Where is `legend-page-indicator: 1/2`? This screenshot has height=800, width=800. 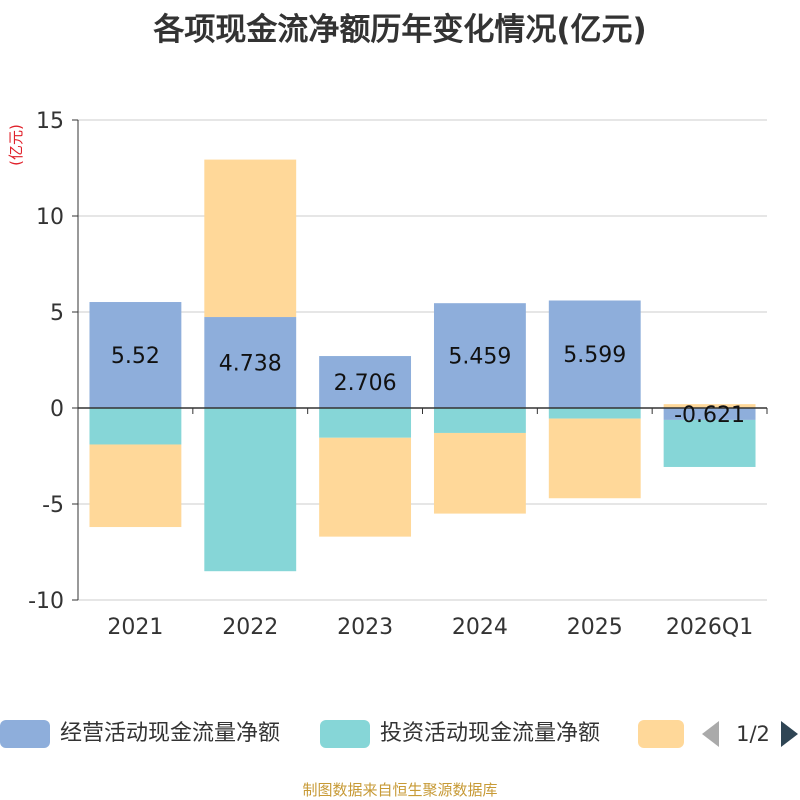 legend-page-indicator: 1/2 is located at coordinates (753, 734).